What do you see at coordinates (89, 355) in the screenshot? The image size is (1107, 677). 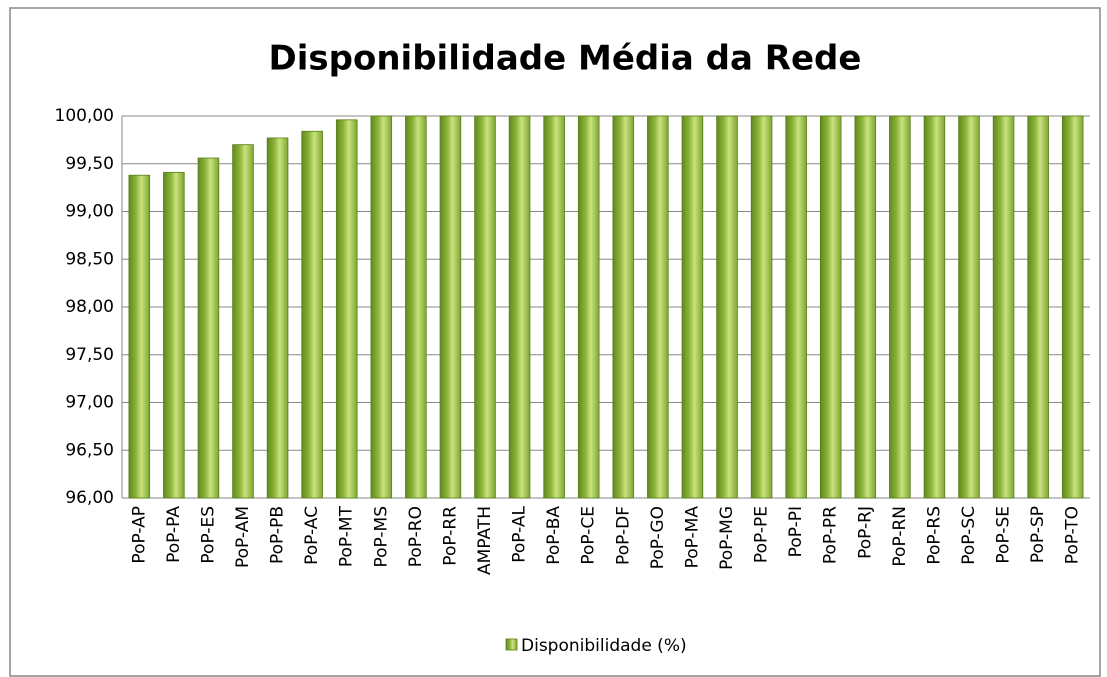 I see `y-tick-label: 97,50` at bounding box center [89, 355].